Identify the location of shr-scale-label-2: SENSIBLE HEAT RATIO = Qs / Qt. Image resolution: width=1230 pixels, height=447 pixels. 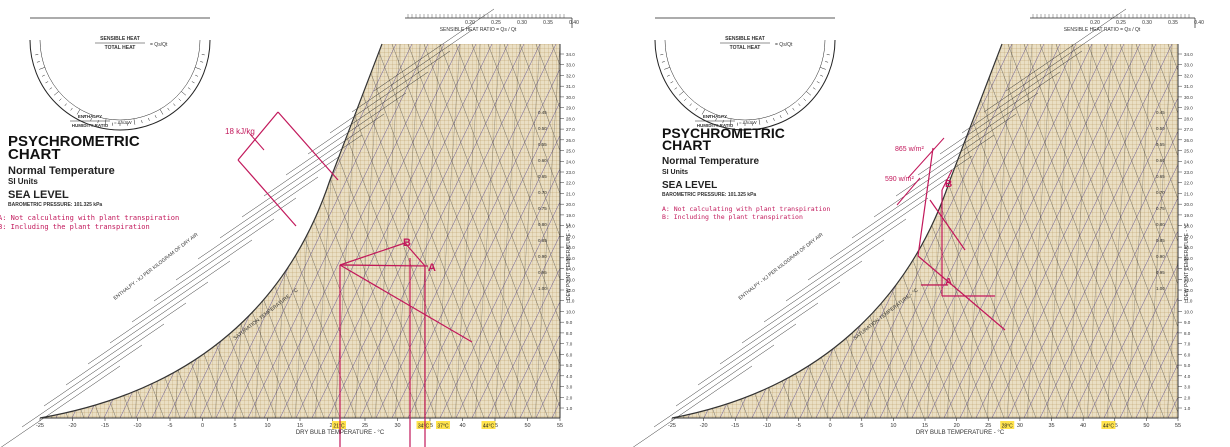
(1102, 30).